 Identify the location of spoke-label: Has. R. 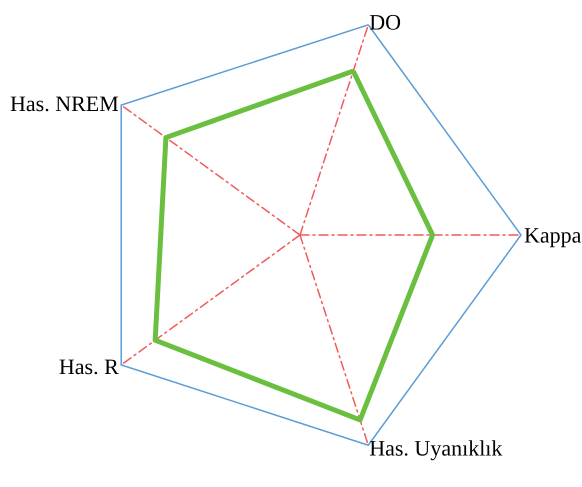
(89, 367).